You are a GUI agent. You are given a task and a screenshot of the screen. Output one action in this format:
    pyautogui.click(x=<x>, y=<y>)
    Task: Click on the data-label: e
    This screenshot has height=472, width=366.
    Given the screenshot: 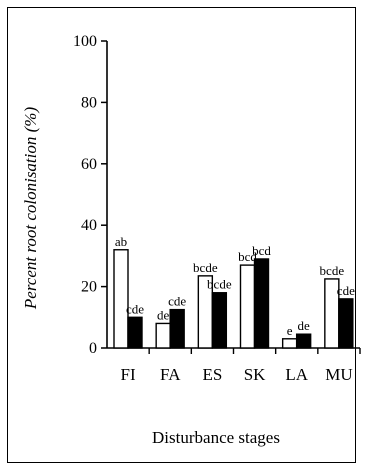 What is the action you would take?
    pyautogui.click(x=290, y=330)
    